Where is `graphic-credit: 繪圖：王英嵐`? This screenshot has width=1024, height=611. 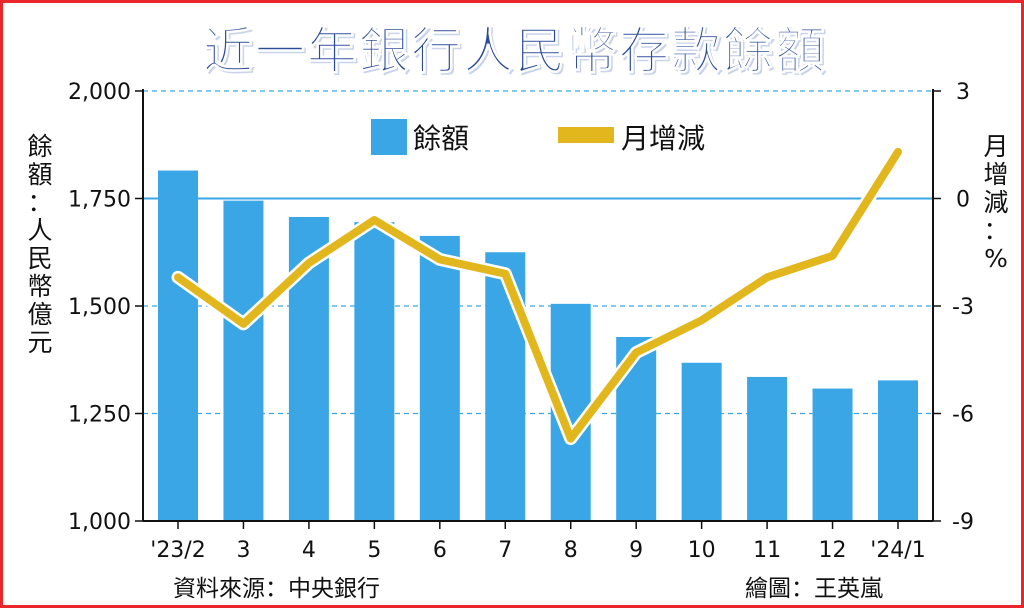
graphic-credit: 繪圖：王英嵐 is located at coordinates (814, 589).